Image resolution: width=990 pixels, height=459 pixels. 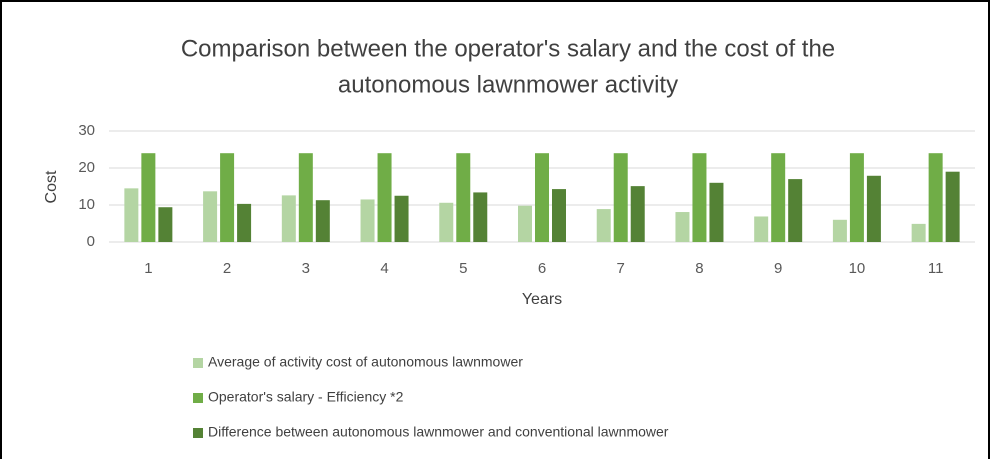 I want to click on y-tick-label: 0, so click(x=91, y=241).